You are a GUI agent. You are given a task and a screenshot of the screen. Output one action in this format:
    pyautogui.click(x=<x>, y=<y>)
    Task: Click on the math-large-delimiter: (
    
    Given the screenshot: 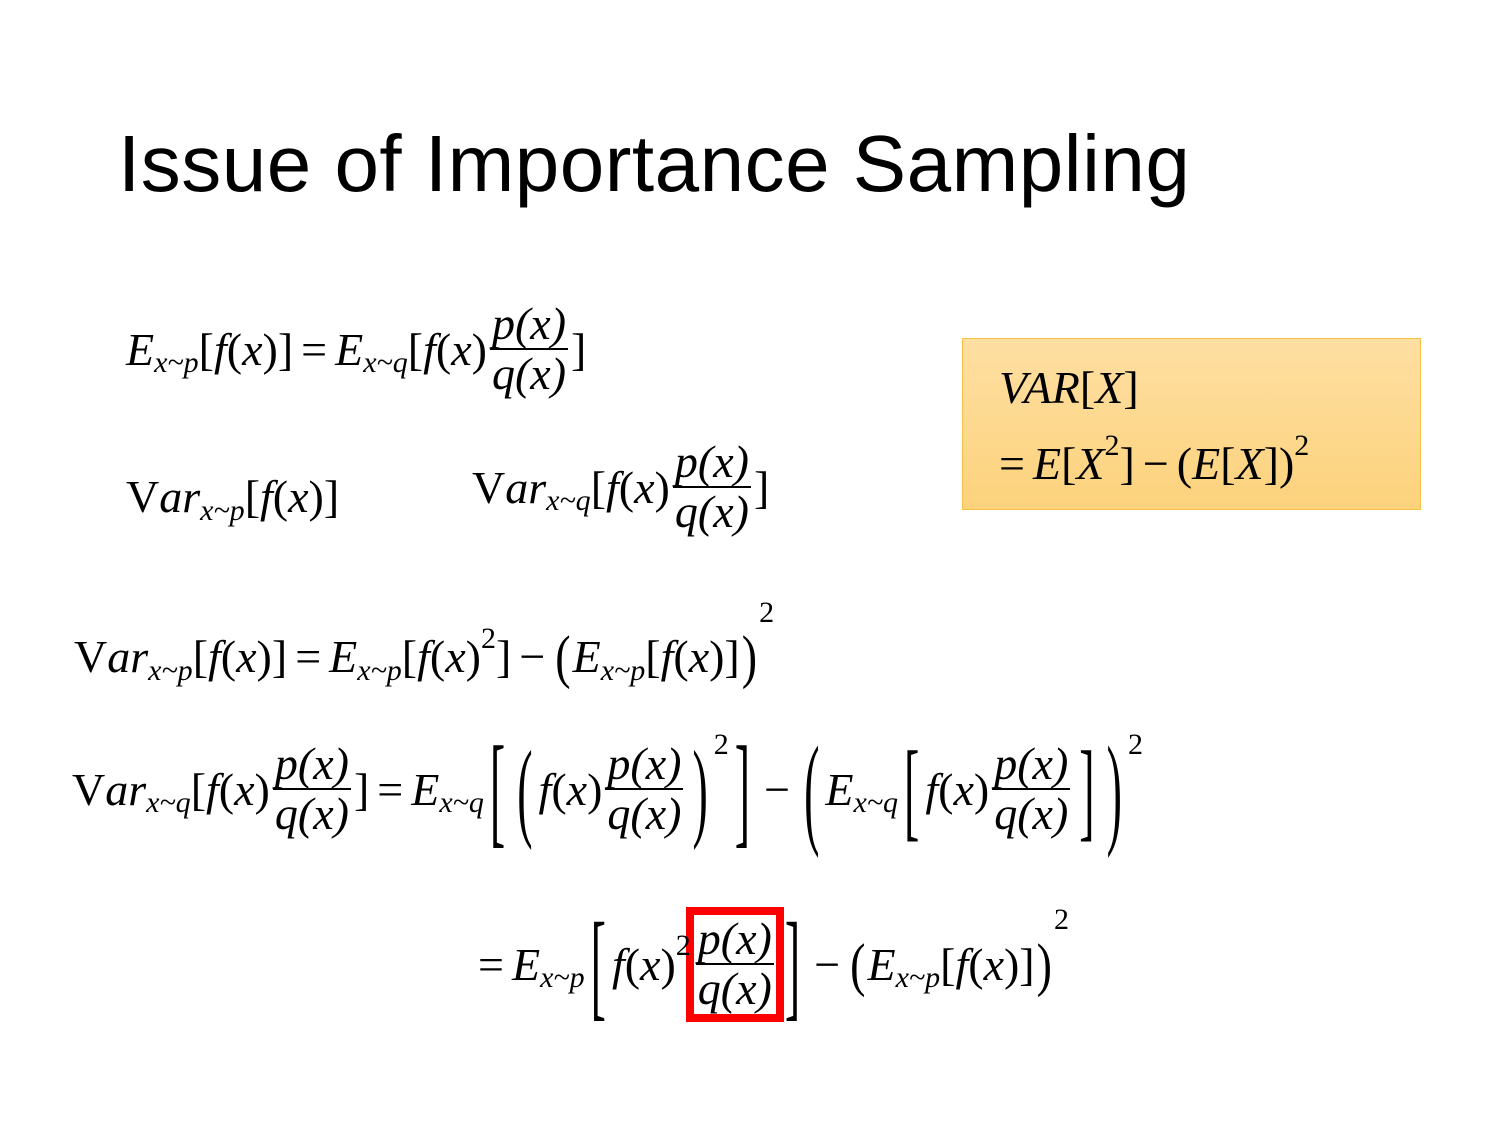 What is the action you would take?
    pyautogui.click(x=858, y=964)
    